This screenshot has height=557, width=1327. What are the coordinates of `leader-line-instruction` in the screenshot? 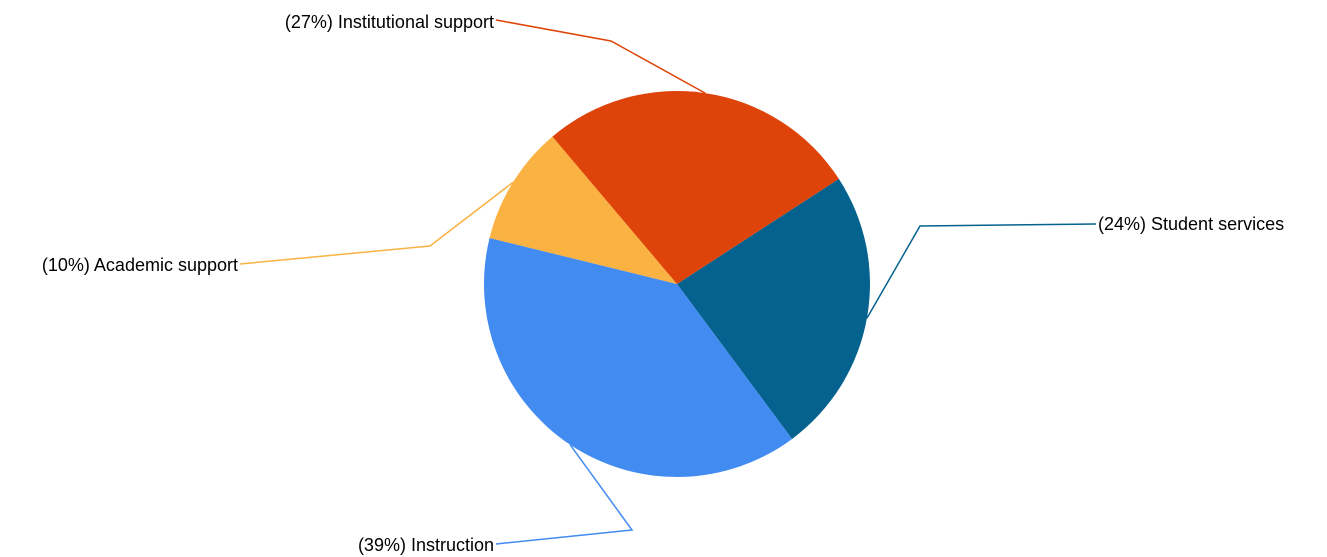 It's located at (564, 494).